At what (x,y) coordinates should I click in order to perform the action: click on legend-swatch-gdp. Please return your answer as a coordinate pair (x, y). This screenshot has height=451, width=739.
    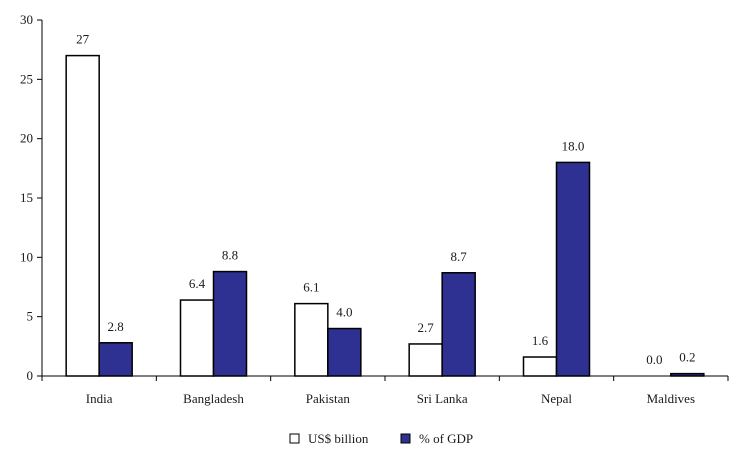
    Looking at the image, I should click on (405, 438).